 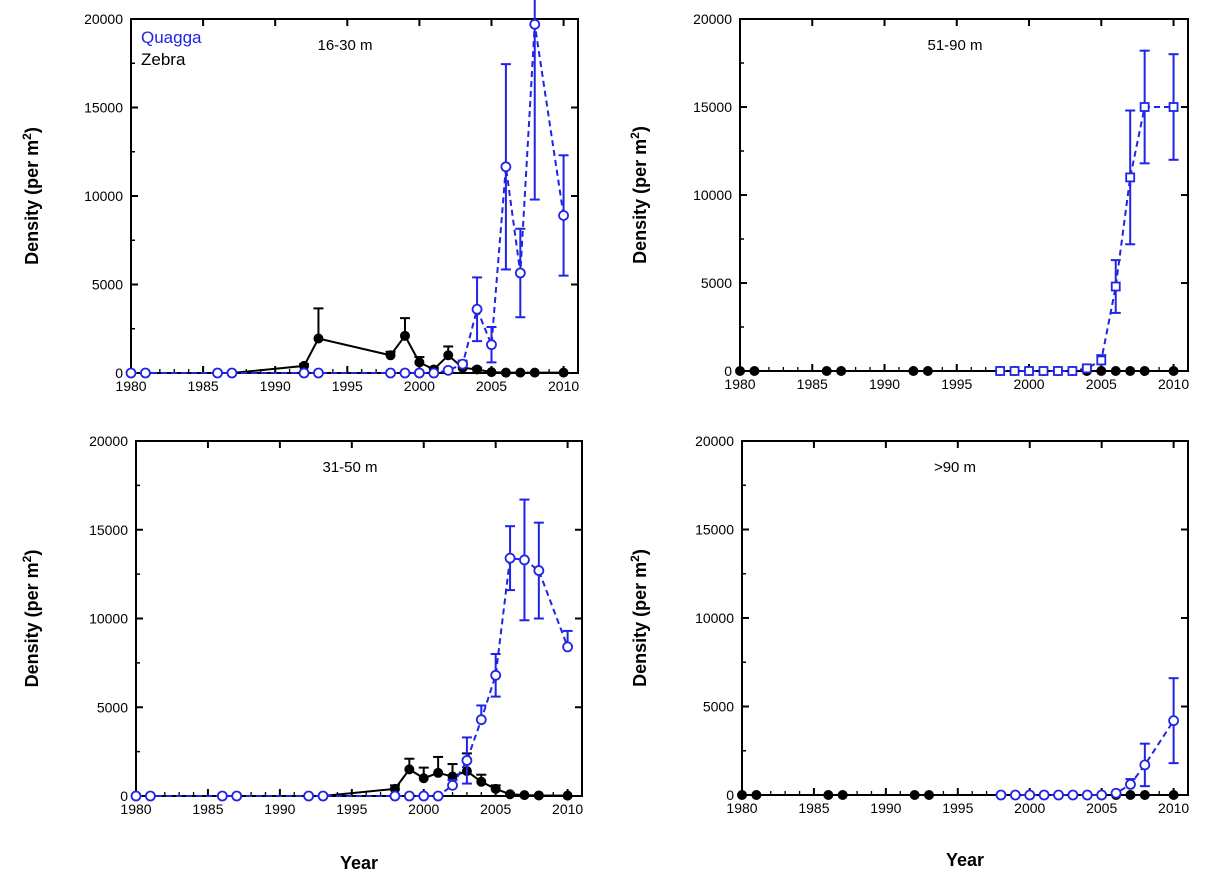 I want to click on series-quagga, so click(x=1087, y=212).